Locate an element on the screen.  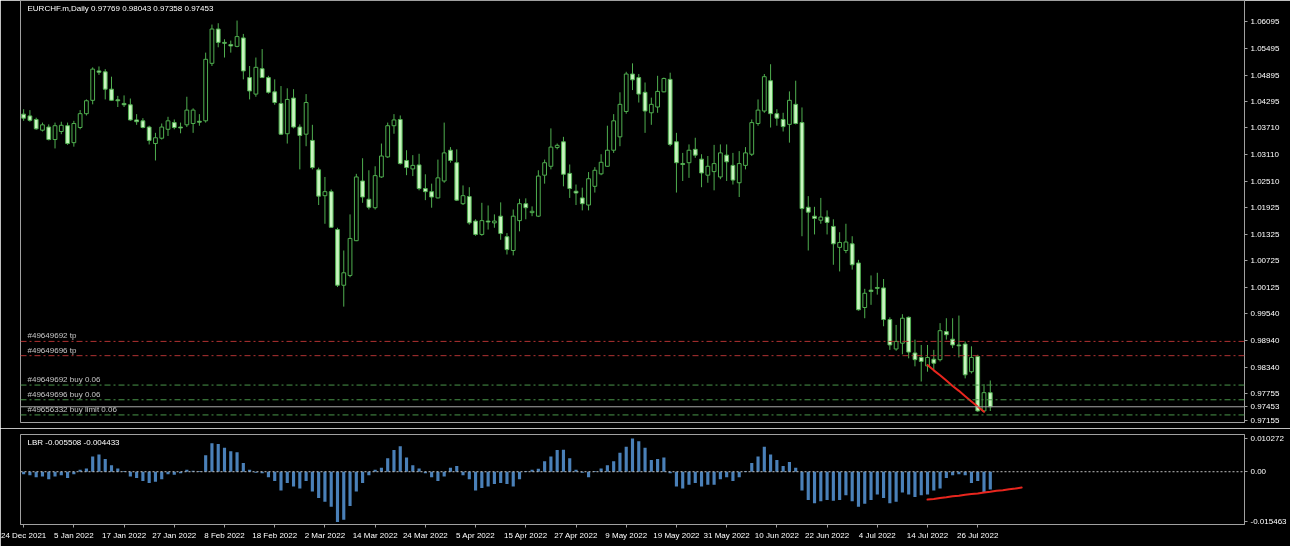
x-tick-label: 9 May 2022 is located at coordinates (626, 535).